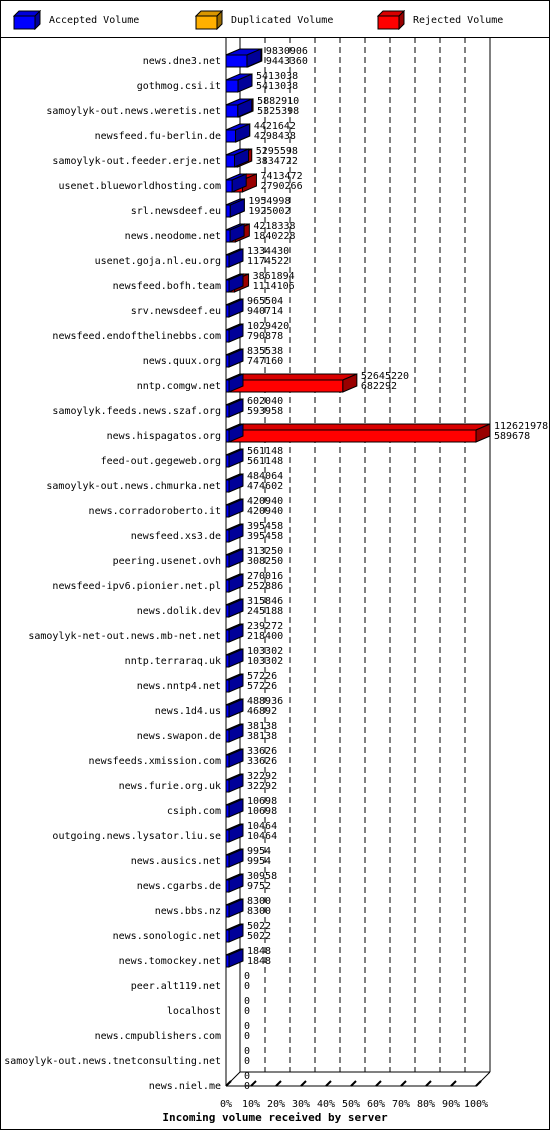 This screenshot has width=550, height=1130. I want to click on server-label: news.cgarbs.de, so click(179, 886).